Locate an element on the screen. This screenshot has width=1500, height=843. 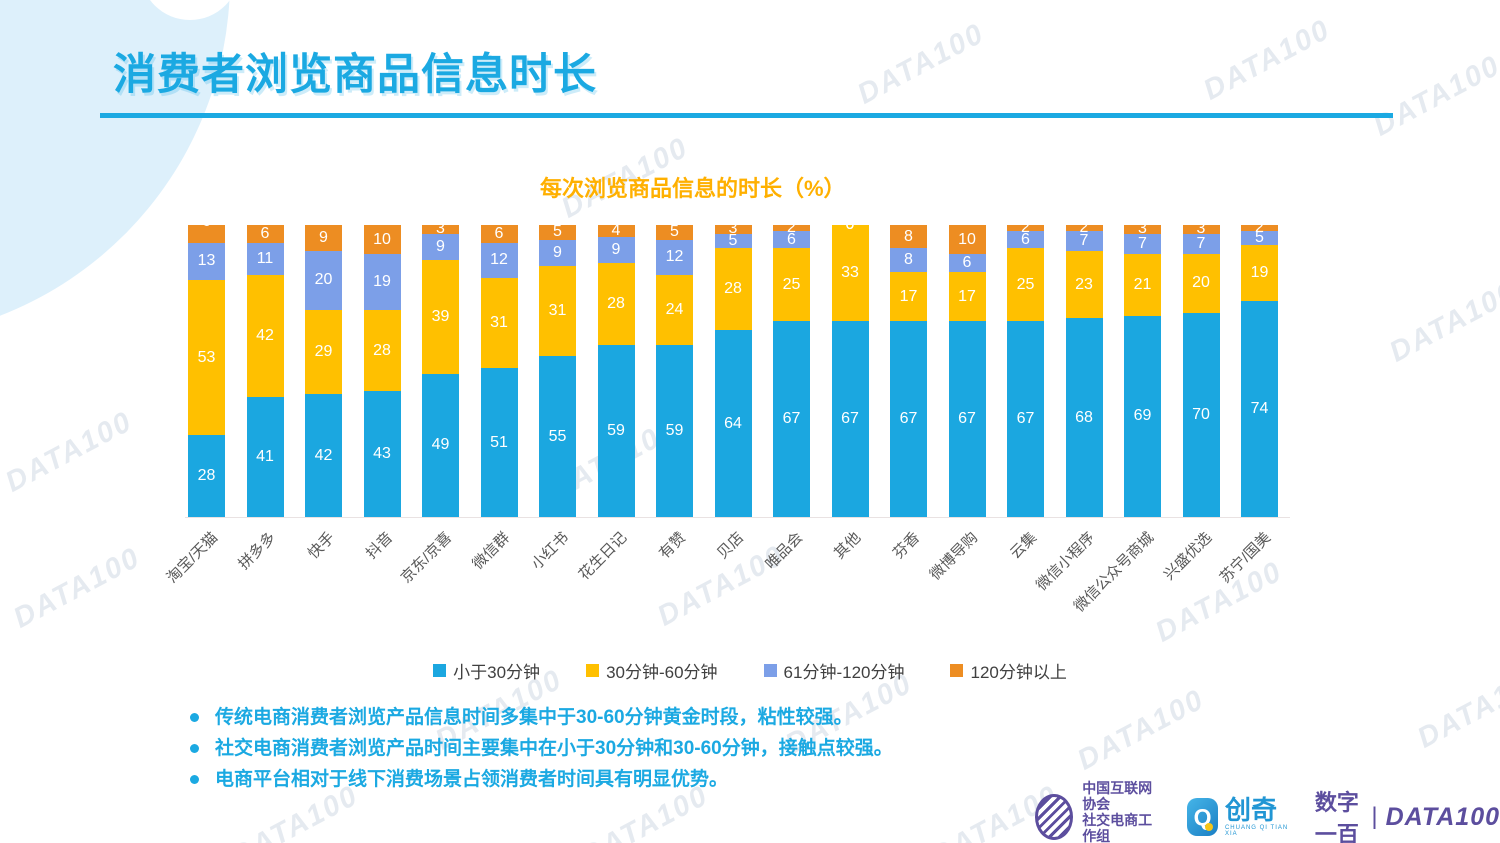
page-title: 消费者浏览商品信息时长 is located at coordinates (355, 75).